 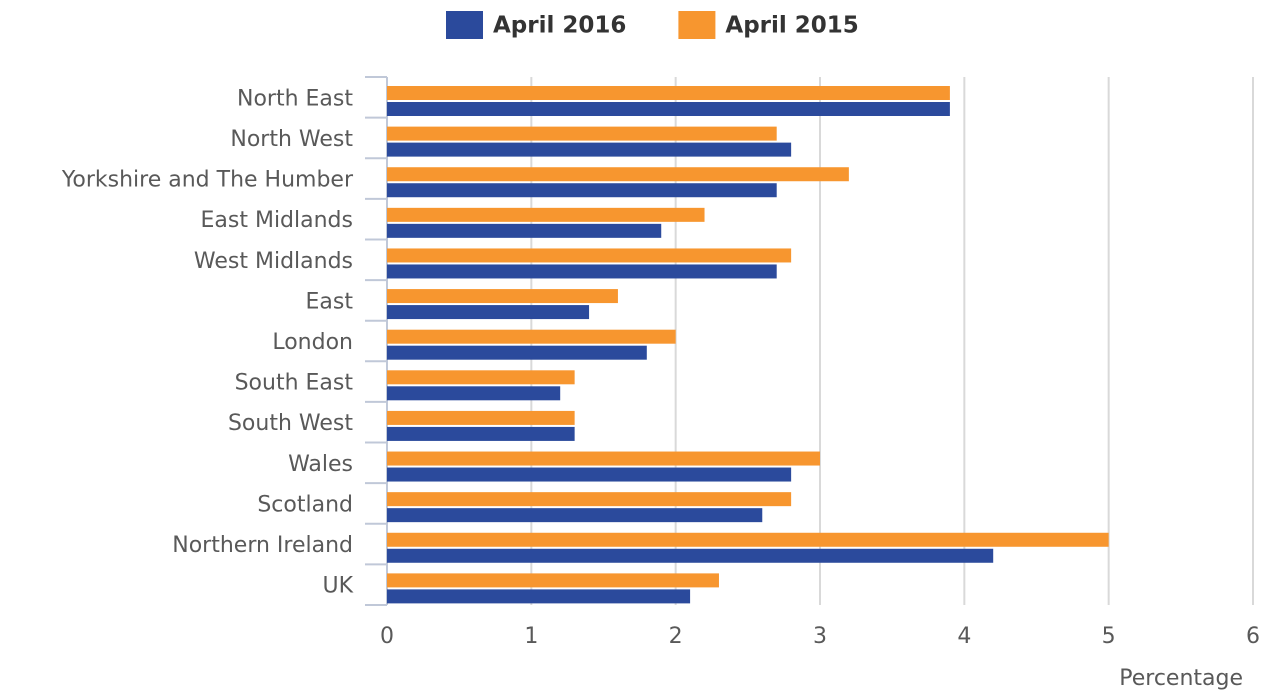 I want to click on x-tick-label: 5, so click(x=1109, y=636).